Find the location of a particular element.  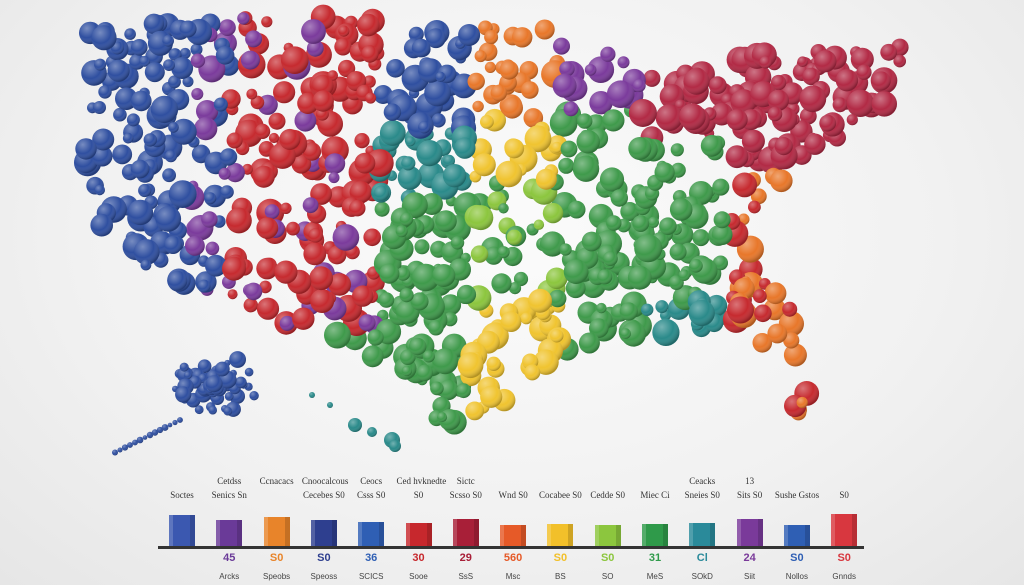

legend-mid-label: Senics Sn is located at coordinates (229, 495).